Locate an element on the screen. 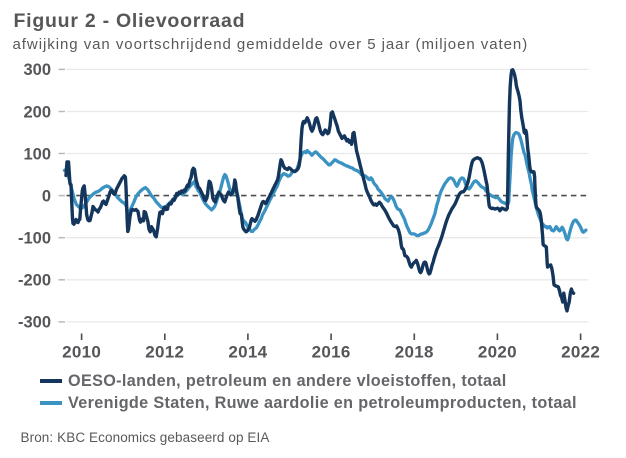 Image resolution: width=626 pixels, height=458 pixels. svg-text: -300 is located at coordinates (34, 323).